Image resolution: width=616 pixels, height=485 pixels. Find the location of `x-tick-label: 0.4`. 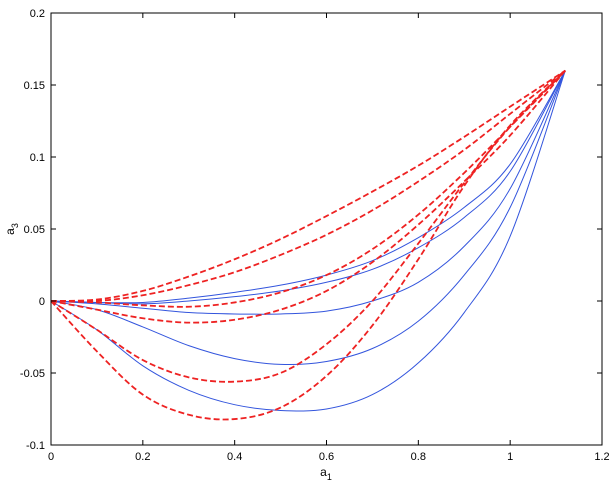

x-tick-label: 0.4 is located at coordinates (234, 457).